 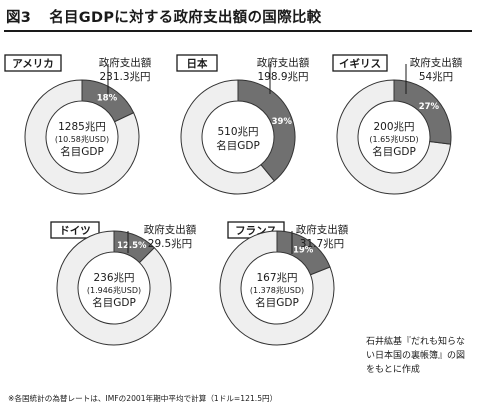 I want to click on chart-4-spending-title: 政府支出額, so click(x=170, y=229).